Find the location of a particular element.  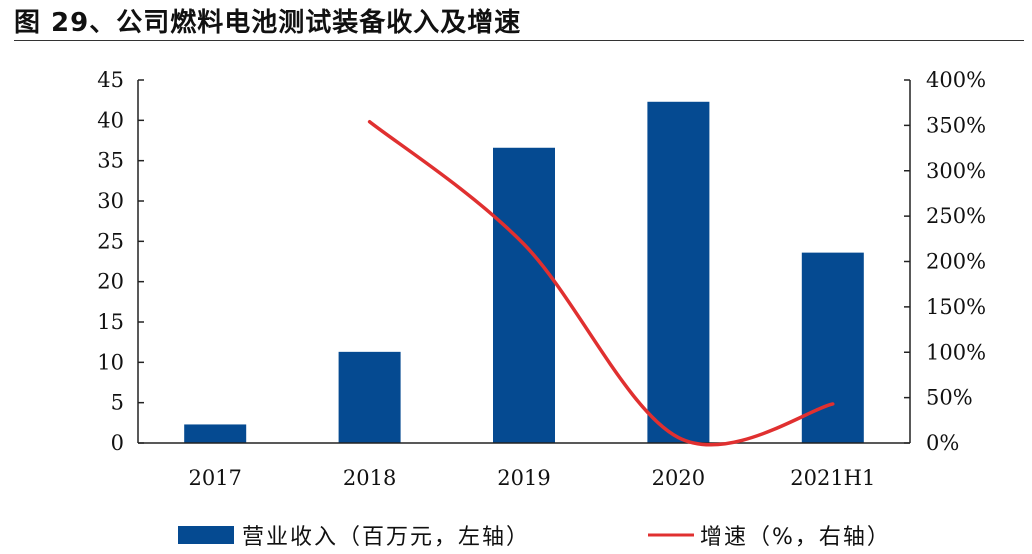

right-tick-label: 150% is located at coordinates (956, 307).